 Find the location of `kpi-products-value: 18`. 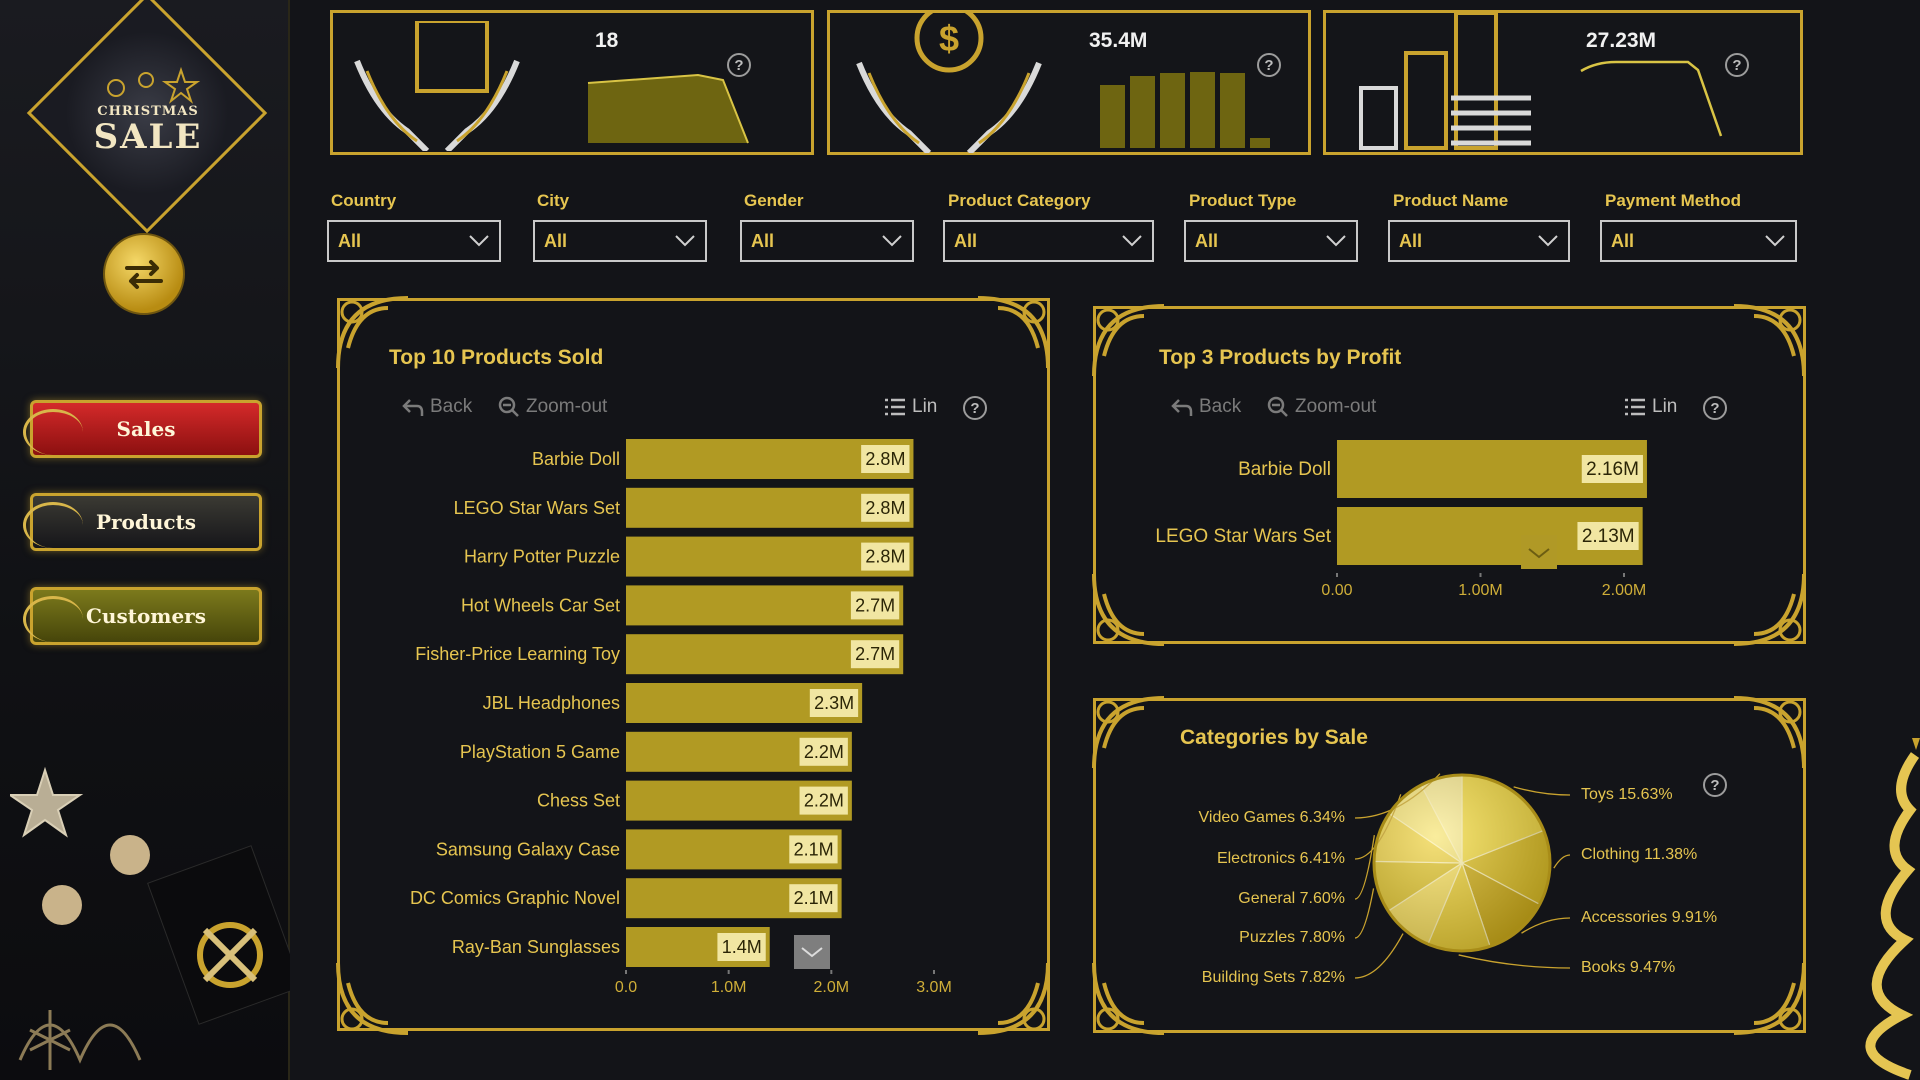

kpi-products-value: 18 is located at coordinates (607, 40).